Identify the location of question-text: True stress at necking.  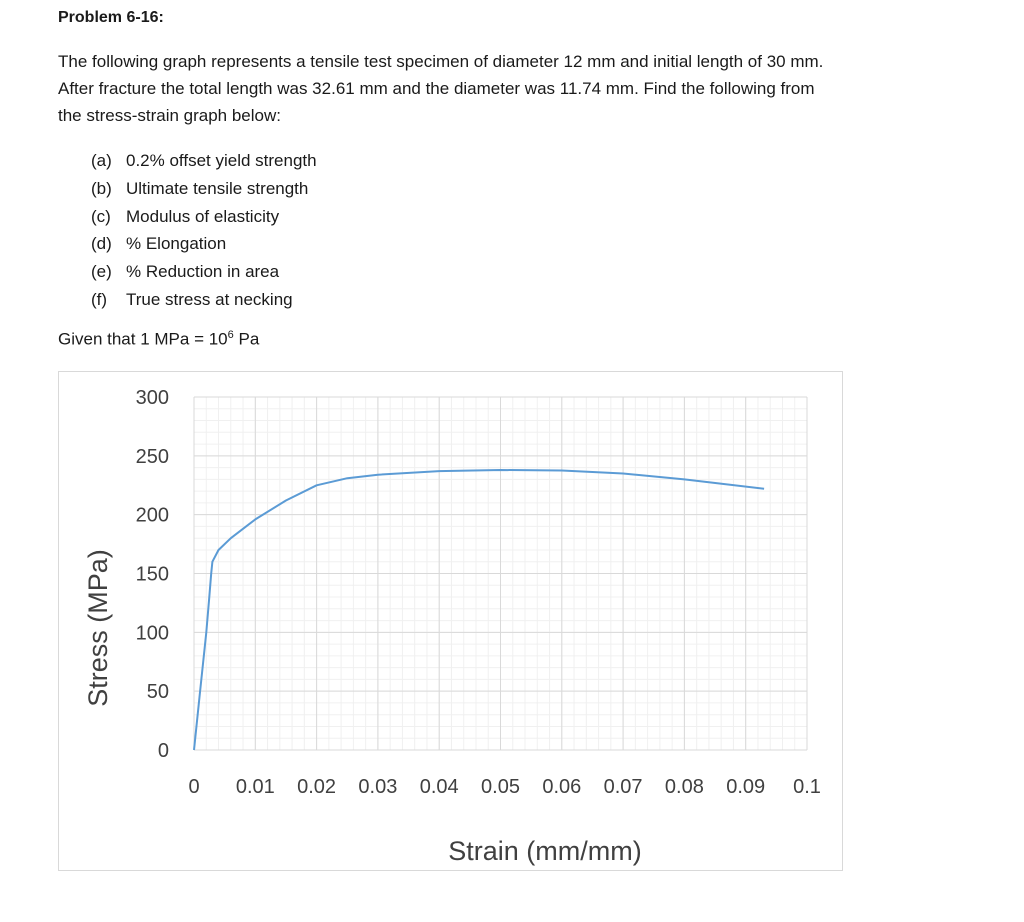
(209, 299).